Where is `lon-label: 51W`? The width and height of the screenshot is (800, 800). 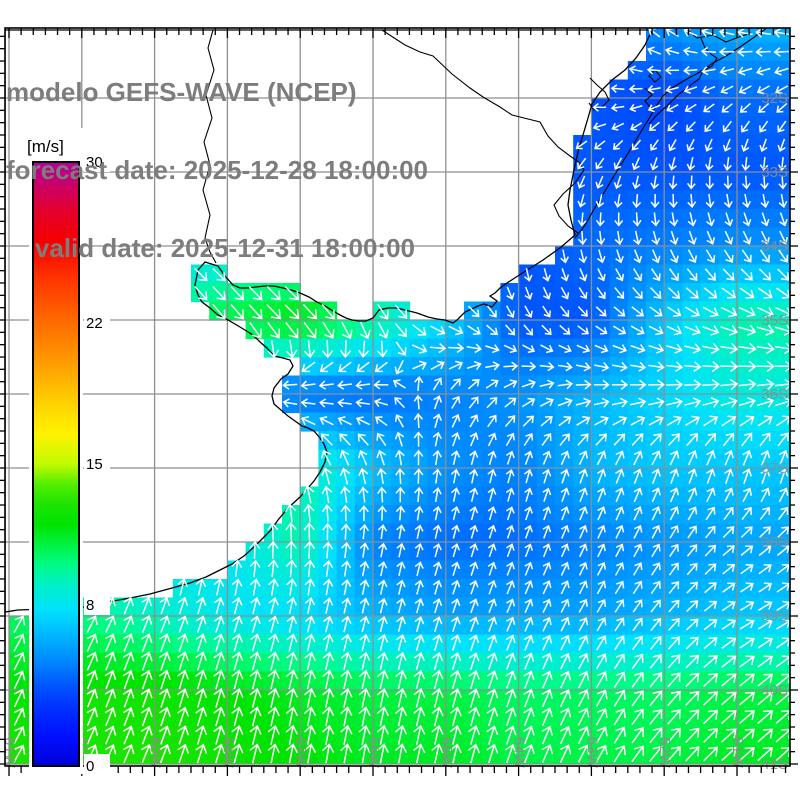
lon-label: 51W is located at coordinates (737, 753).